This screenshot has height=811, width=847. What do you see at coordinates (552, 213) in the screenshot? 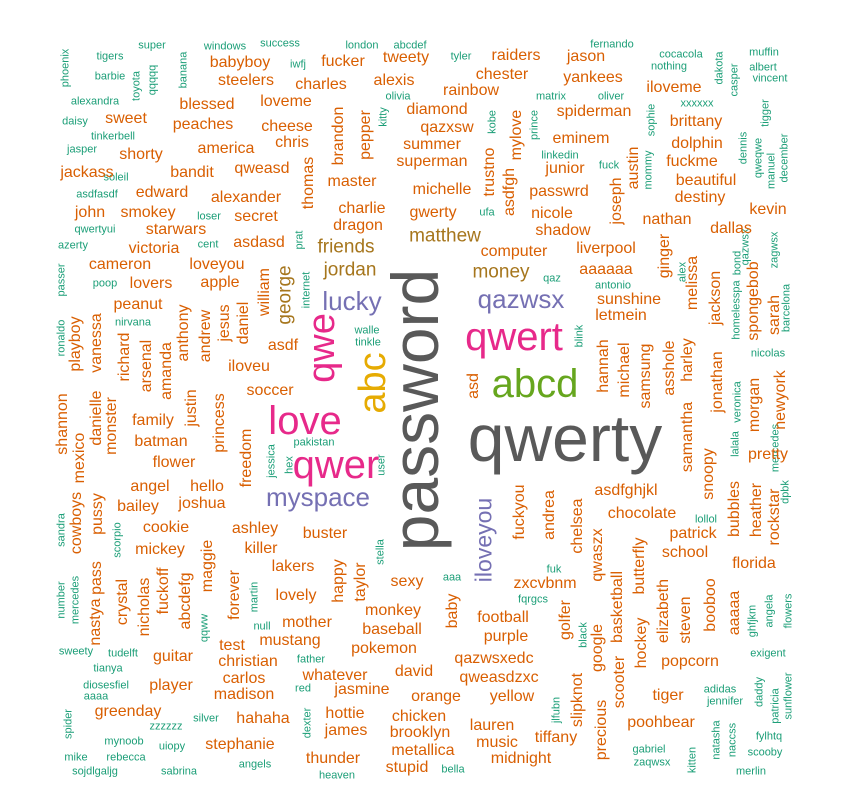
I see `cloud-word: nicole` at bounding box center [552, 213].